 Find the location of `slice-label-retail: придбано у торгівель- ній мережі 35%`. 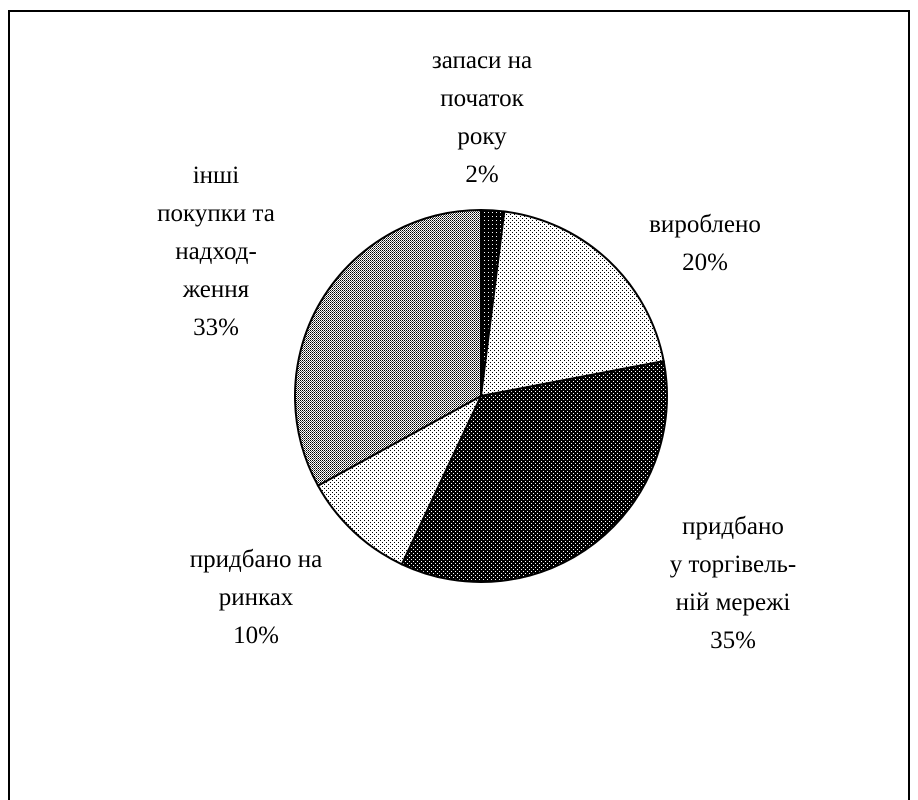

slice-label-retail: придбано у торгівель- ній мережі 35% is located at coordinates (733, 583).